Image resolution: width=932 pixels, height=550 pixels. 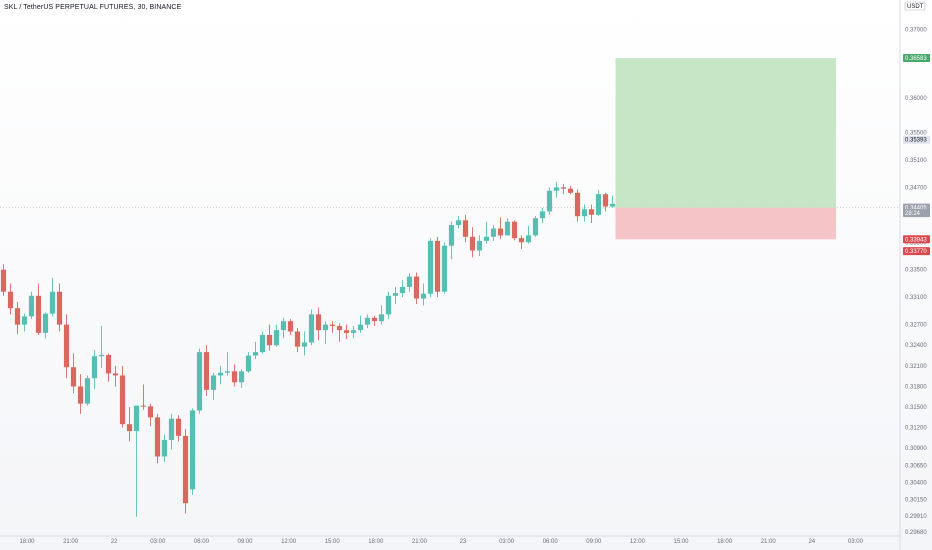 What do you see at coordinates (916, 271) in the screenshot?
I see `y-tick-label: 0.33500` at bounding box center [916, 271].